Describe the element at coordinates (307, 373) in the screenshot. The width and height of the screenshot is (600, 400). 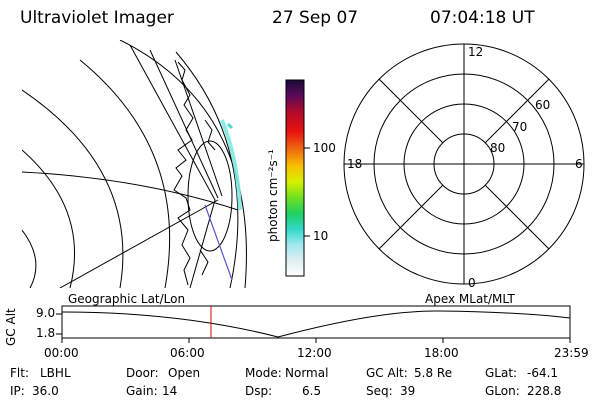
I see `meta-mode-value: Normal` at that location.